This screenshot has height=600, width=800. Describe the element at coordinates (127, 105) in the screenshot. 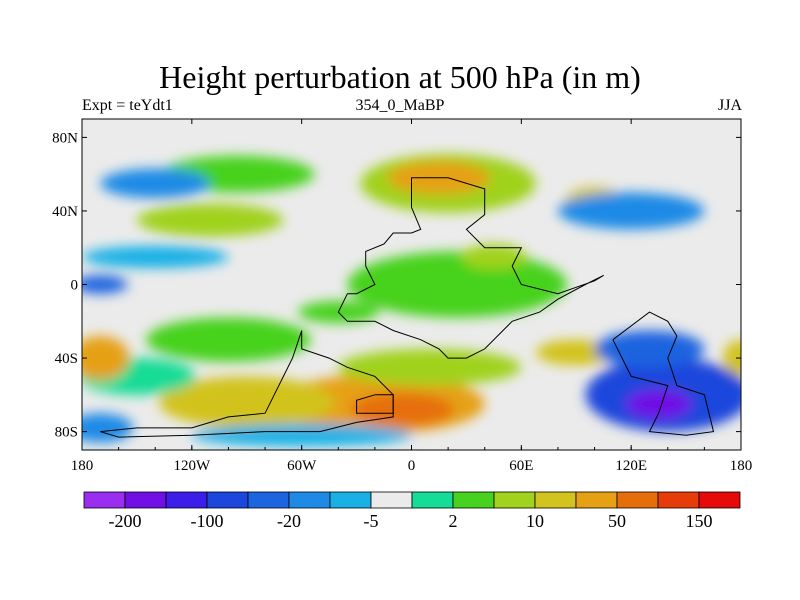

I see `experiment-label: Expt = teYdt1` at that location.